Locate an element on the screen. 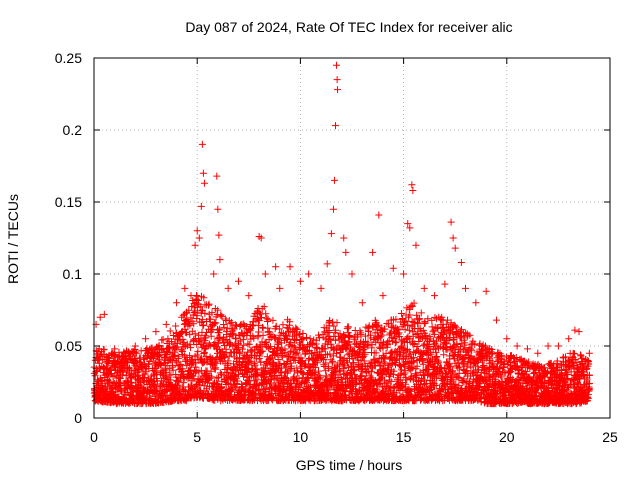 Image resolution: width=640 pixels, height=480 pixels. x-tick-label: 25 is located at coordinates (610, 437).